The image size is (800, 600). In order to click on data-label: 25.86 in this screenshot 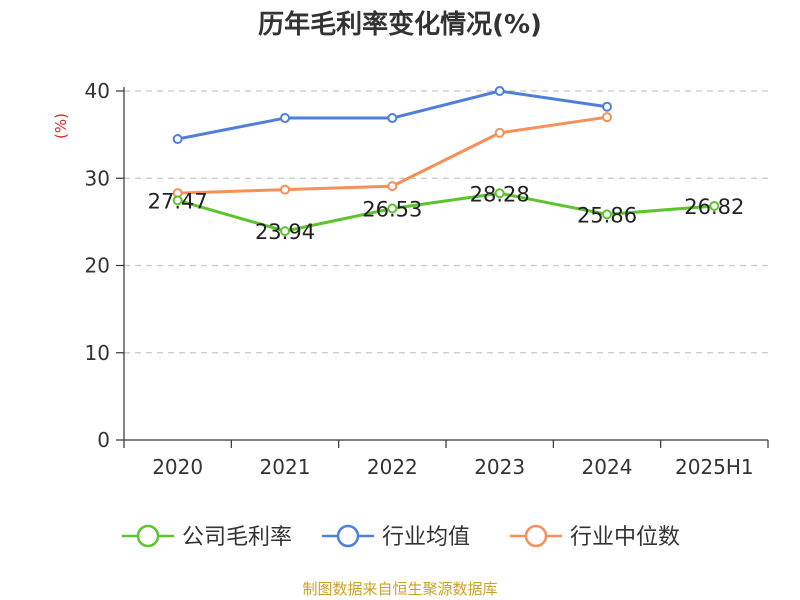, I will do `click(607, 215)`.